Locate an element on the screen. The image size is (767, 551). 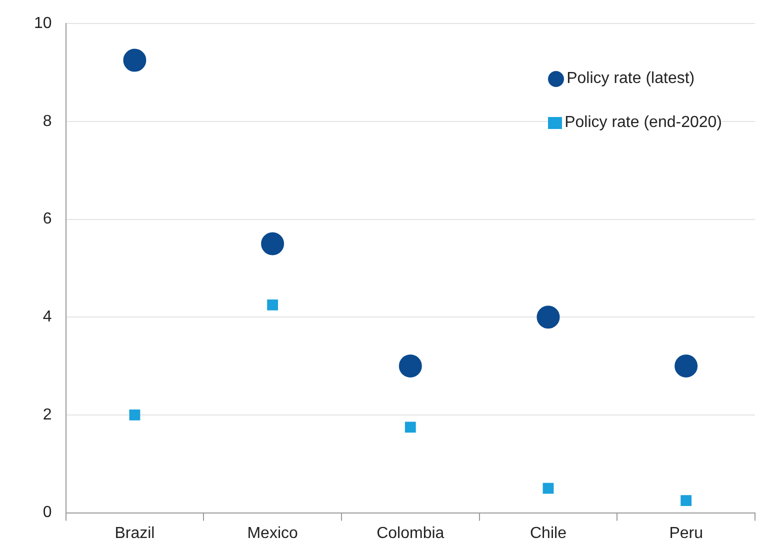
y-tick-label: 6 is located at coordinates (47, 219).